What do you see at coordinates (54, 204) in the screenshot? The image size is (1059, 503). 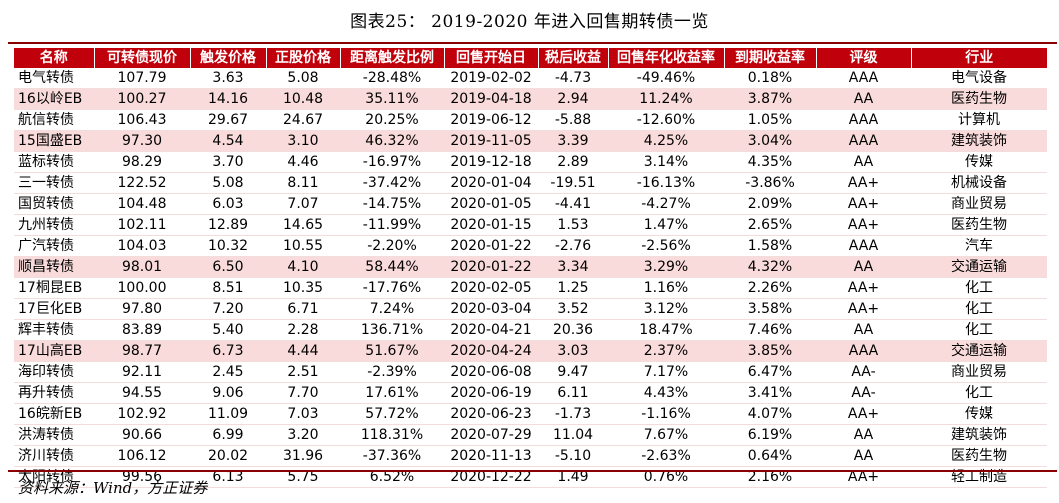 I see `bond-name-cell: 国贸转债` at bounding box center [54, 204].